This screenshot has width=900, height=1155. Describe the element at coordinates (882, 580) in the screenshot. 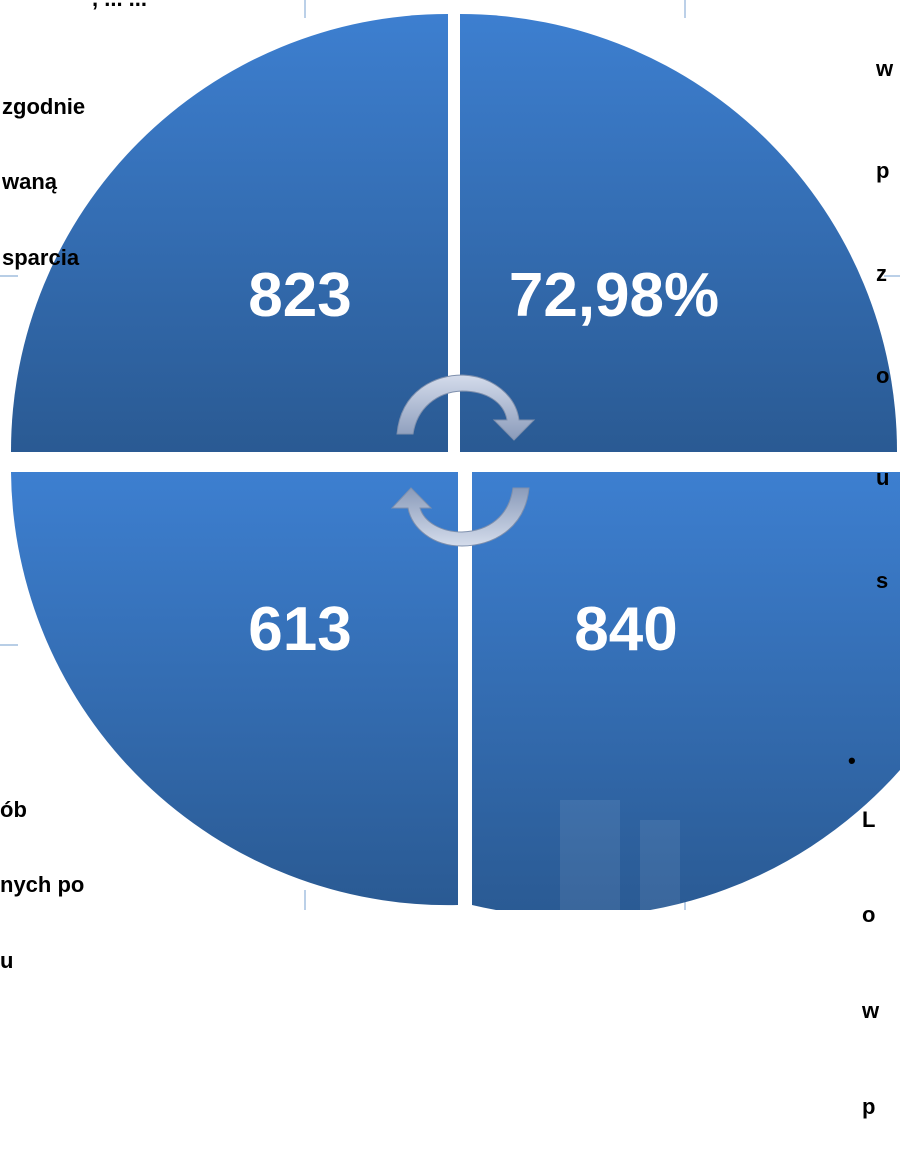

I see `callout-line: s` at that location.